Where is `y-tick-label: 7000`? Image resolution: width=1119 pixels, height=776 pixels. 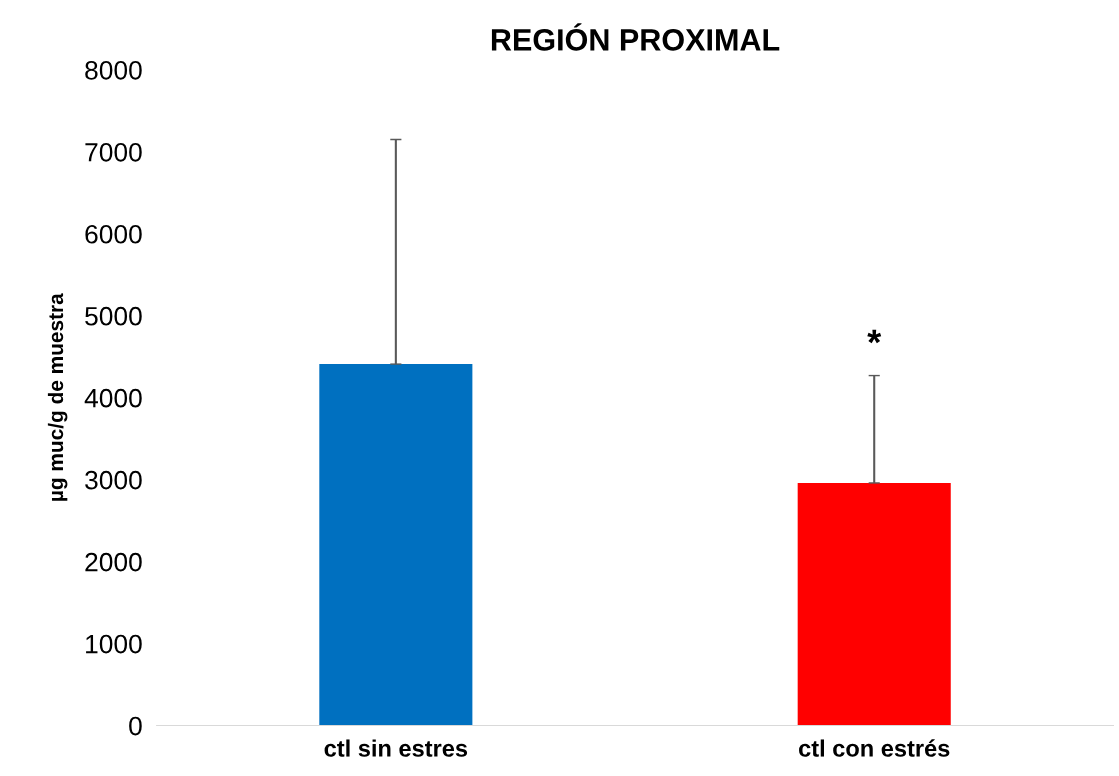 y-tick-label: 7000 is located at coordinates (113, 152).